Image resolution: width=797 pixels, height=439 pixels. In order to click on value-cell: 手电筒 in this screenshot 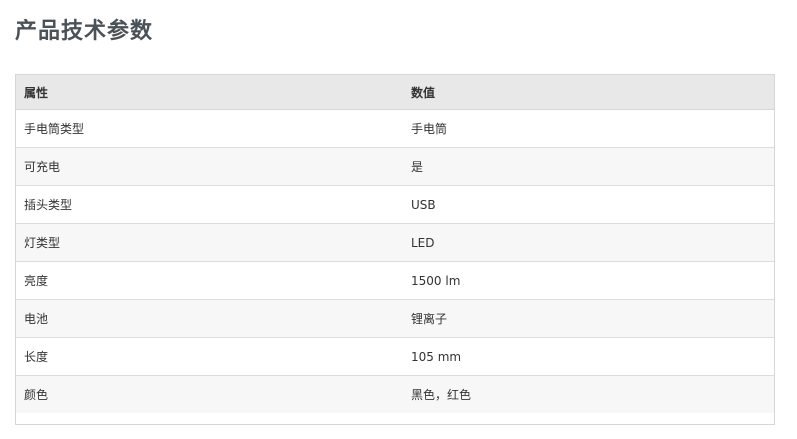, I will do `click(588, 128)`.